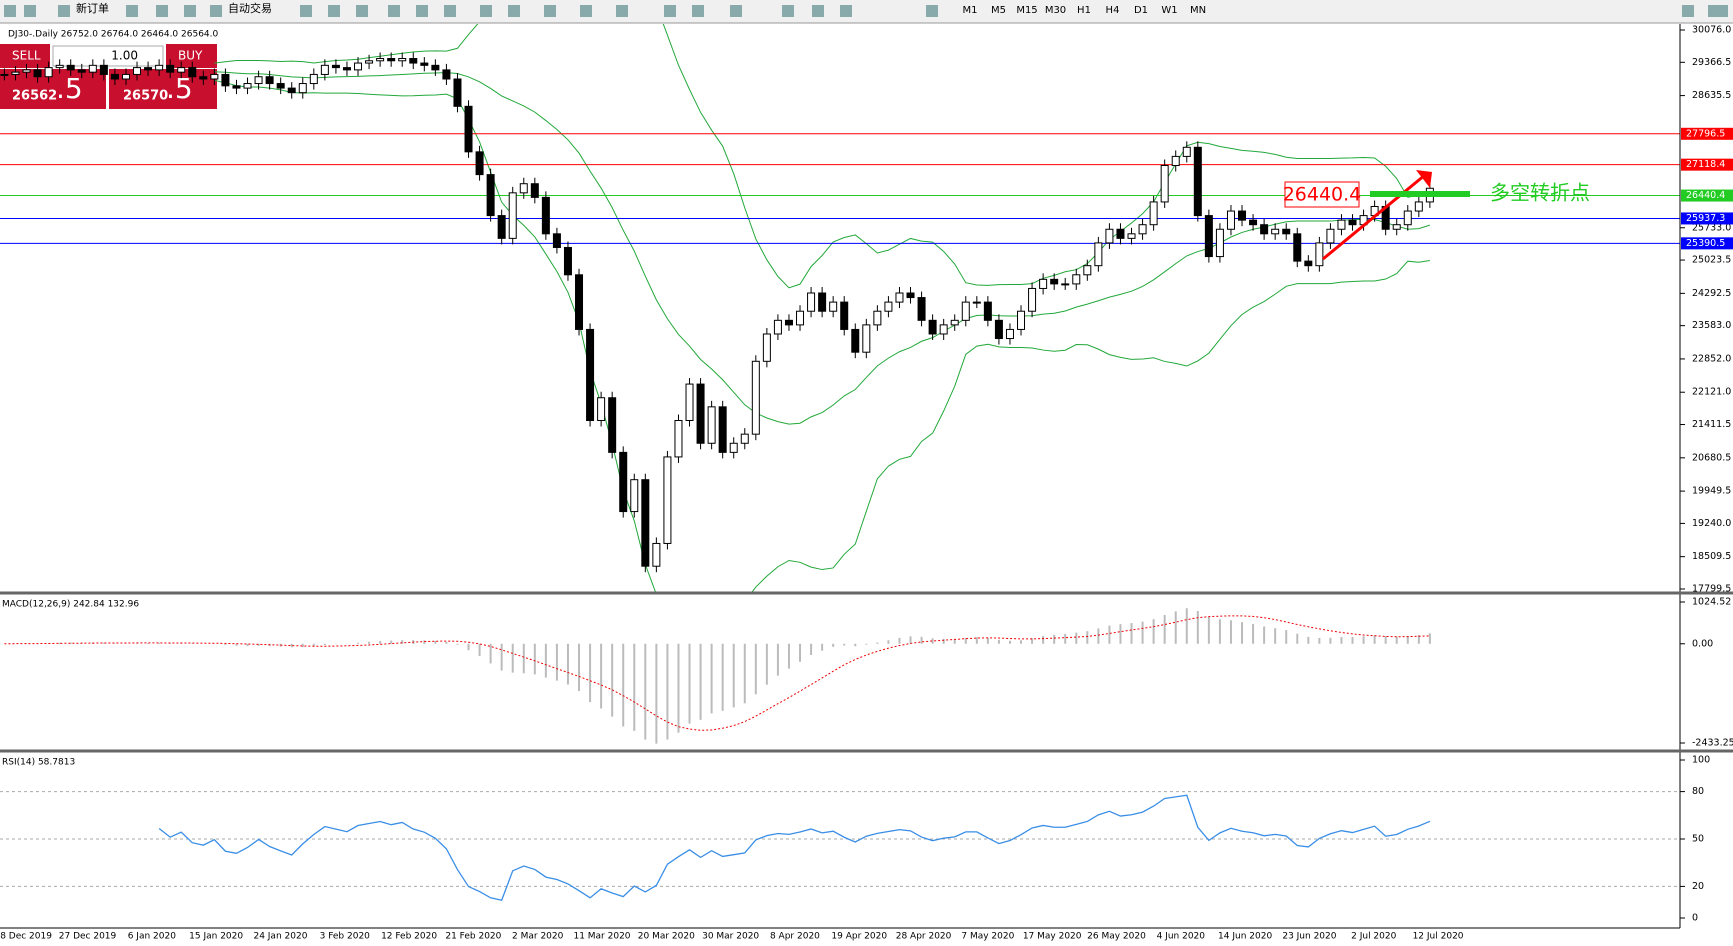 Image resolution: width=1733 pixels, height=946 pixels. What do you see at coordinates (1711, 293) in the screenshot?
I see `y-tick-label: 24292.5` at bounding box center [1711, 293].